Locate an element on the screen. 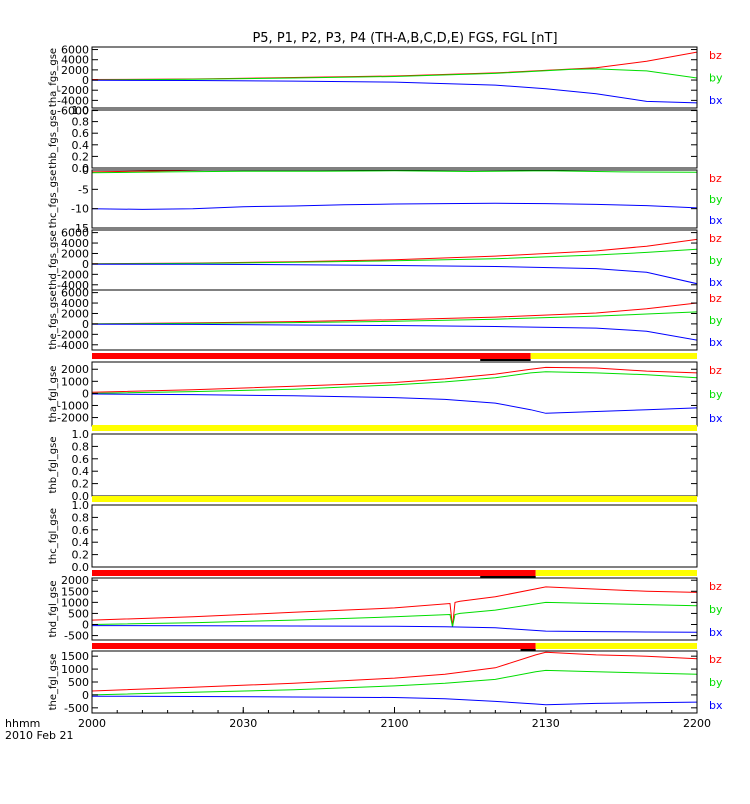 Image resolution: width=750 pixels, height=804 pixels. panel-3: 0 -5 -10 -15 thc_fgs_gse bz by bx is located at coordinates (385, 199).